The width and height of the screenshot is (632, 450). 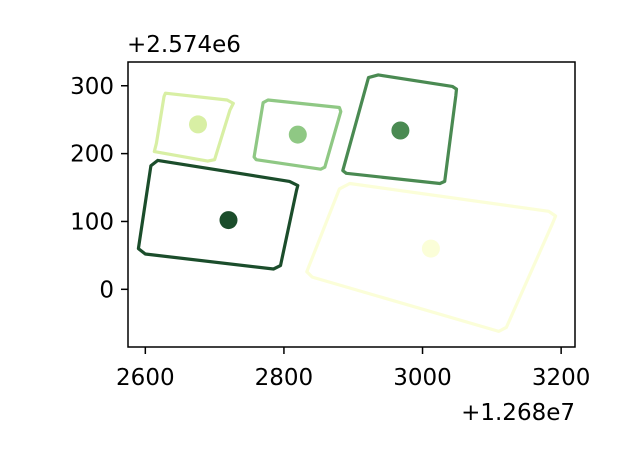 I want to click on x-tick-label: 3000, so click(x=422, y=378).